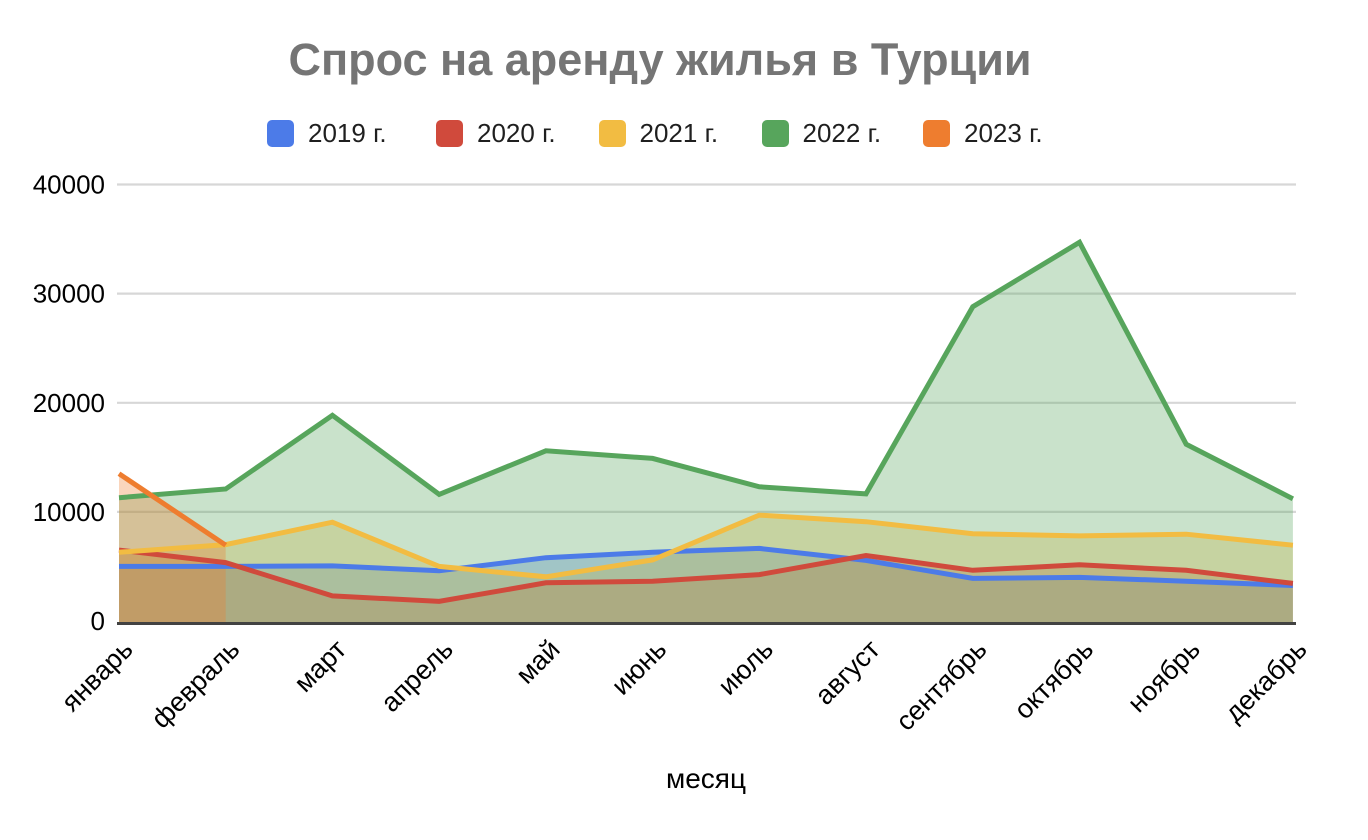  What do you see at coordinates (97, 675) in the screenshot?
I see `svg-text: январь` at bounding box center [97, 675].